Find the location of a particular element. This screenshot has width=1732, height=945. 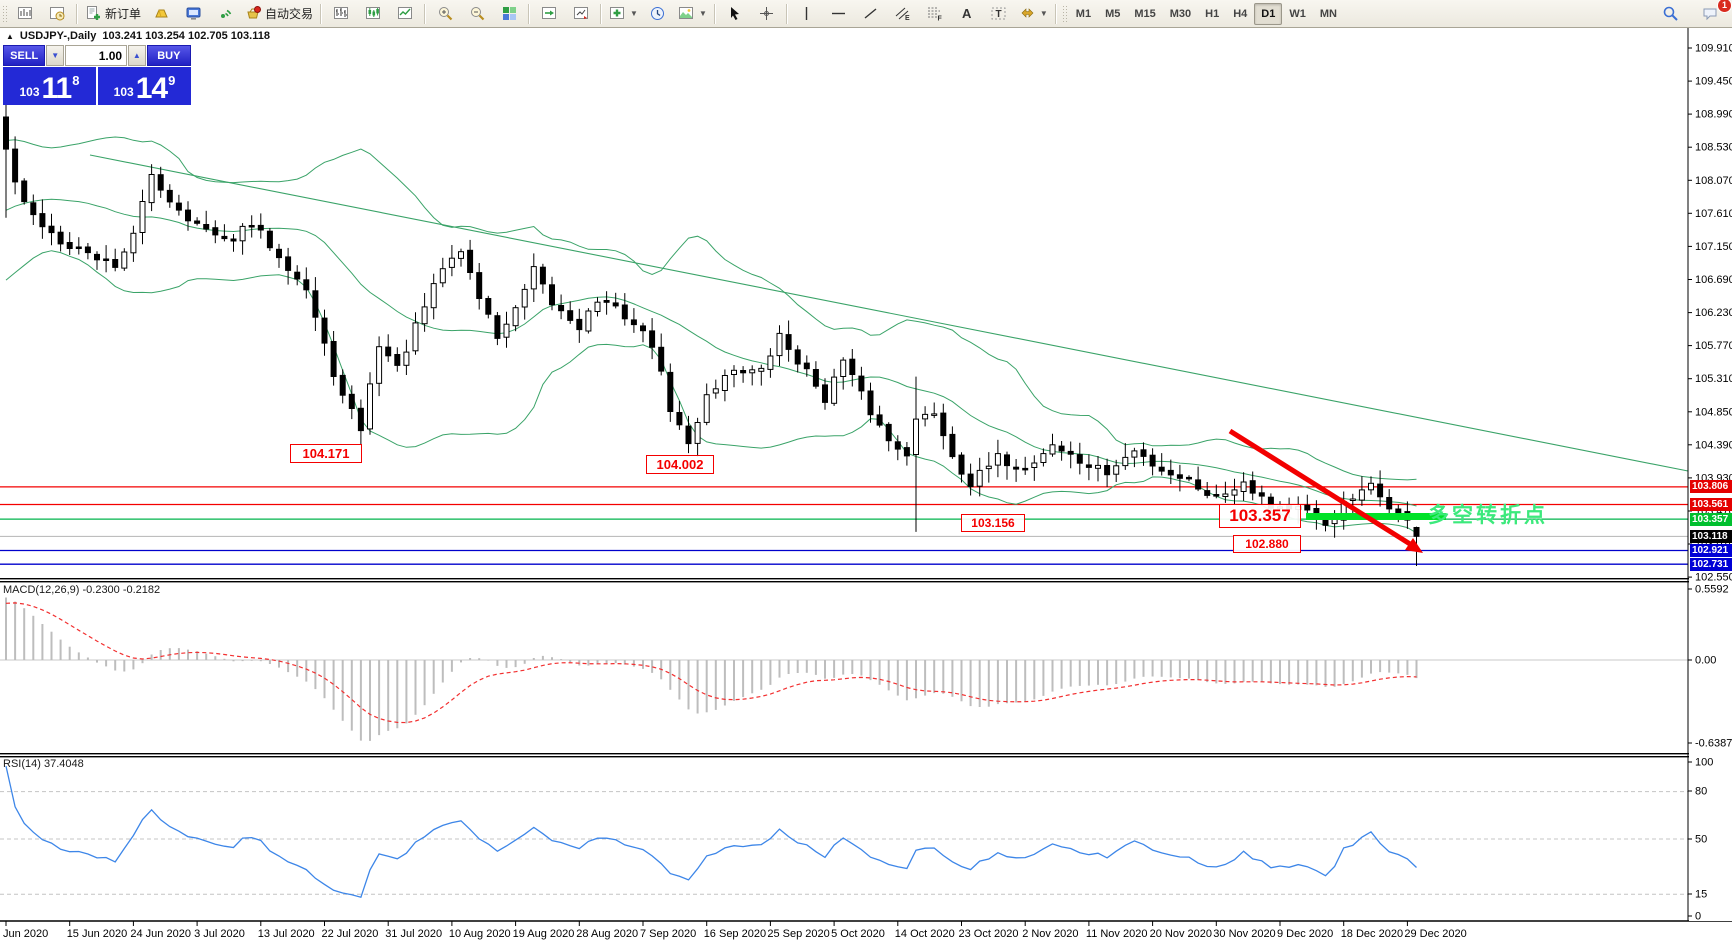

text-label-icon: T is located at coordinates (998, 13).